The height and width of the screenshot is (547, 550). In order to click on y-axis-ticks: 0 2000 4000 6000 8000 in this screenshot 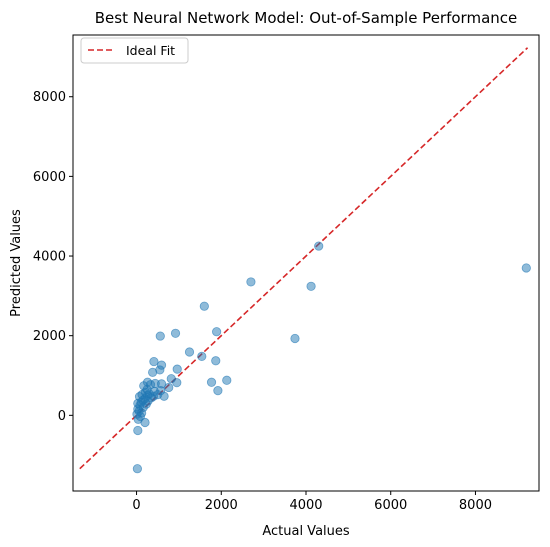, I will do `click(53, 257)`.